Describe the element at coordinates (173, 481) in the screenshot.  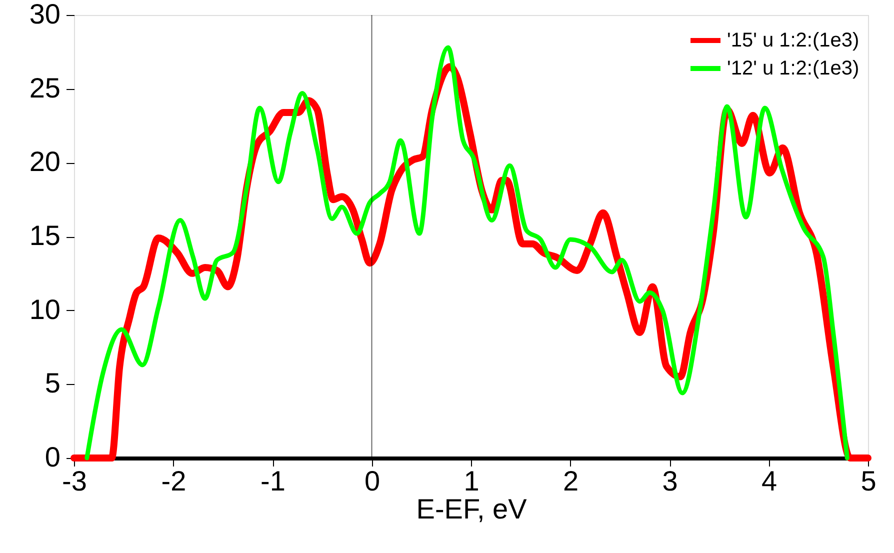
I see `x-tick-label: -2` at that location.